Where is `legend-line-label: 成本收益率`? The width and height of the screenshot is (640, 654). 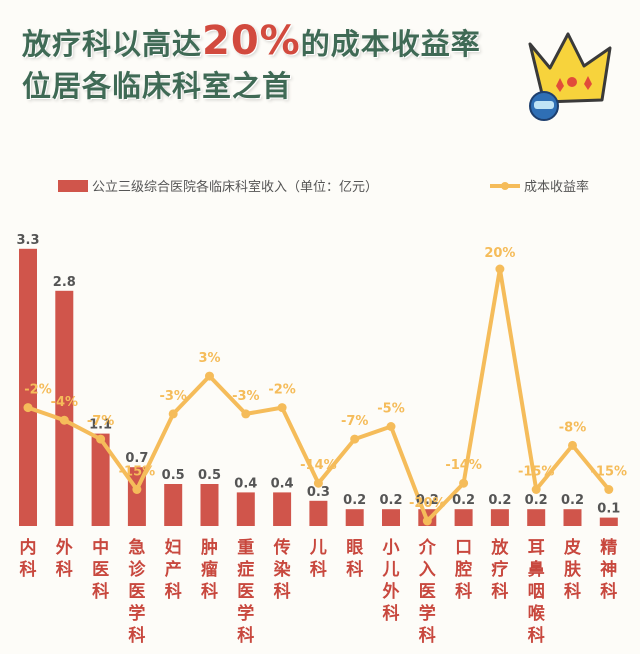
legend-line-label: 成本收益率 is located at coordinates (556, 187).